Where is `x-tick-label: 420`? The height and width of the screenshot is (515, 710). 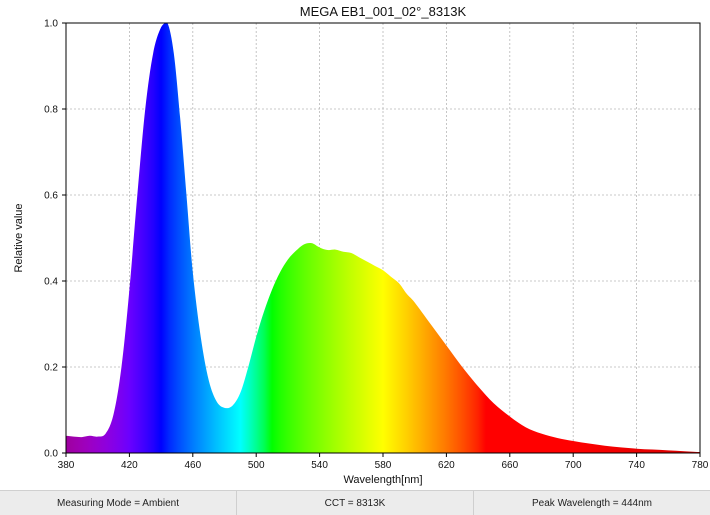 x-tick-label: 420 is located at coordinates (129, 465).